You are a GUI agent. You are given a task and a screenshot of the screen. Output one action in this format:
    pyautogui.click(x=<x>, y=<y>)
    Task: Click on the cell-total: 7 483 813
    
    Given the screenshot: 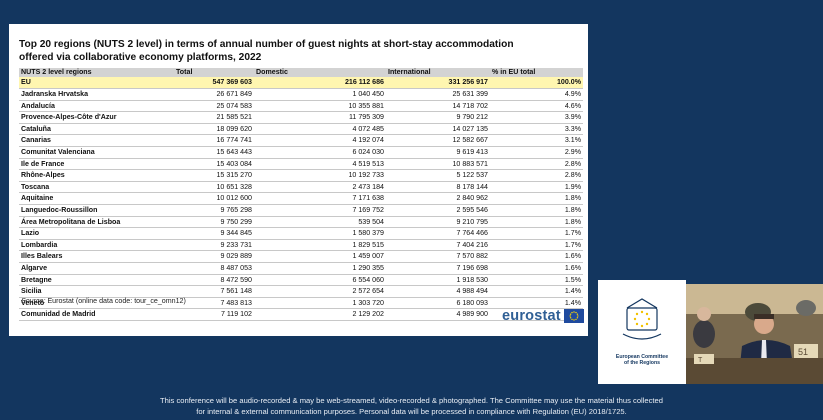 What is the action you would take?
    pyautogui.click(x=214, y=303)
    